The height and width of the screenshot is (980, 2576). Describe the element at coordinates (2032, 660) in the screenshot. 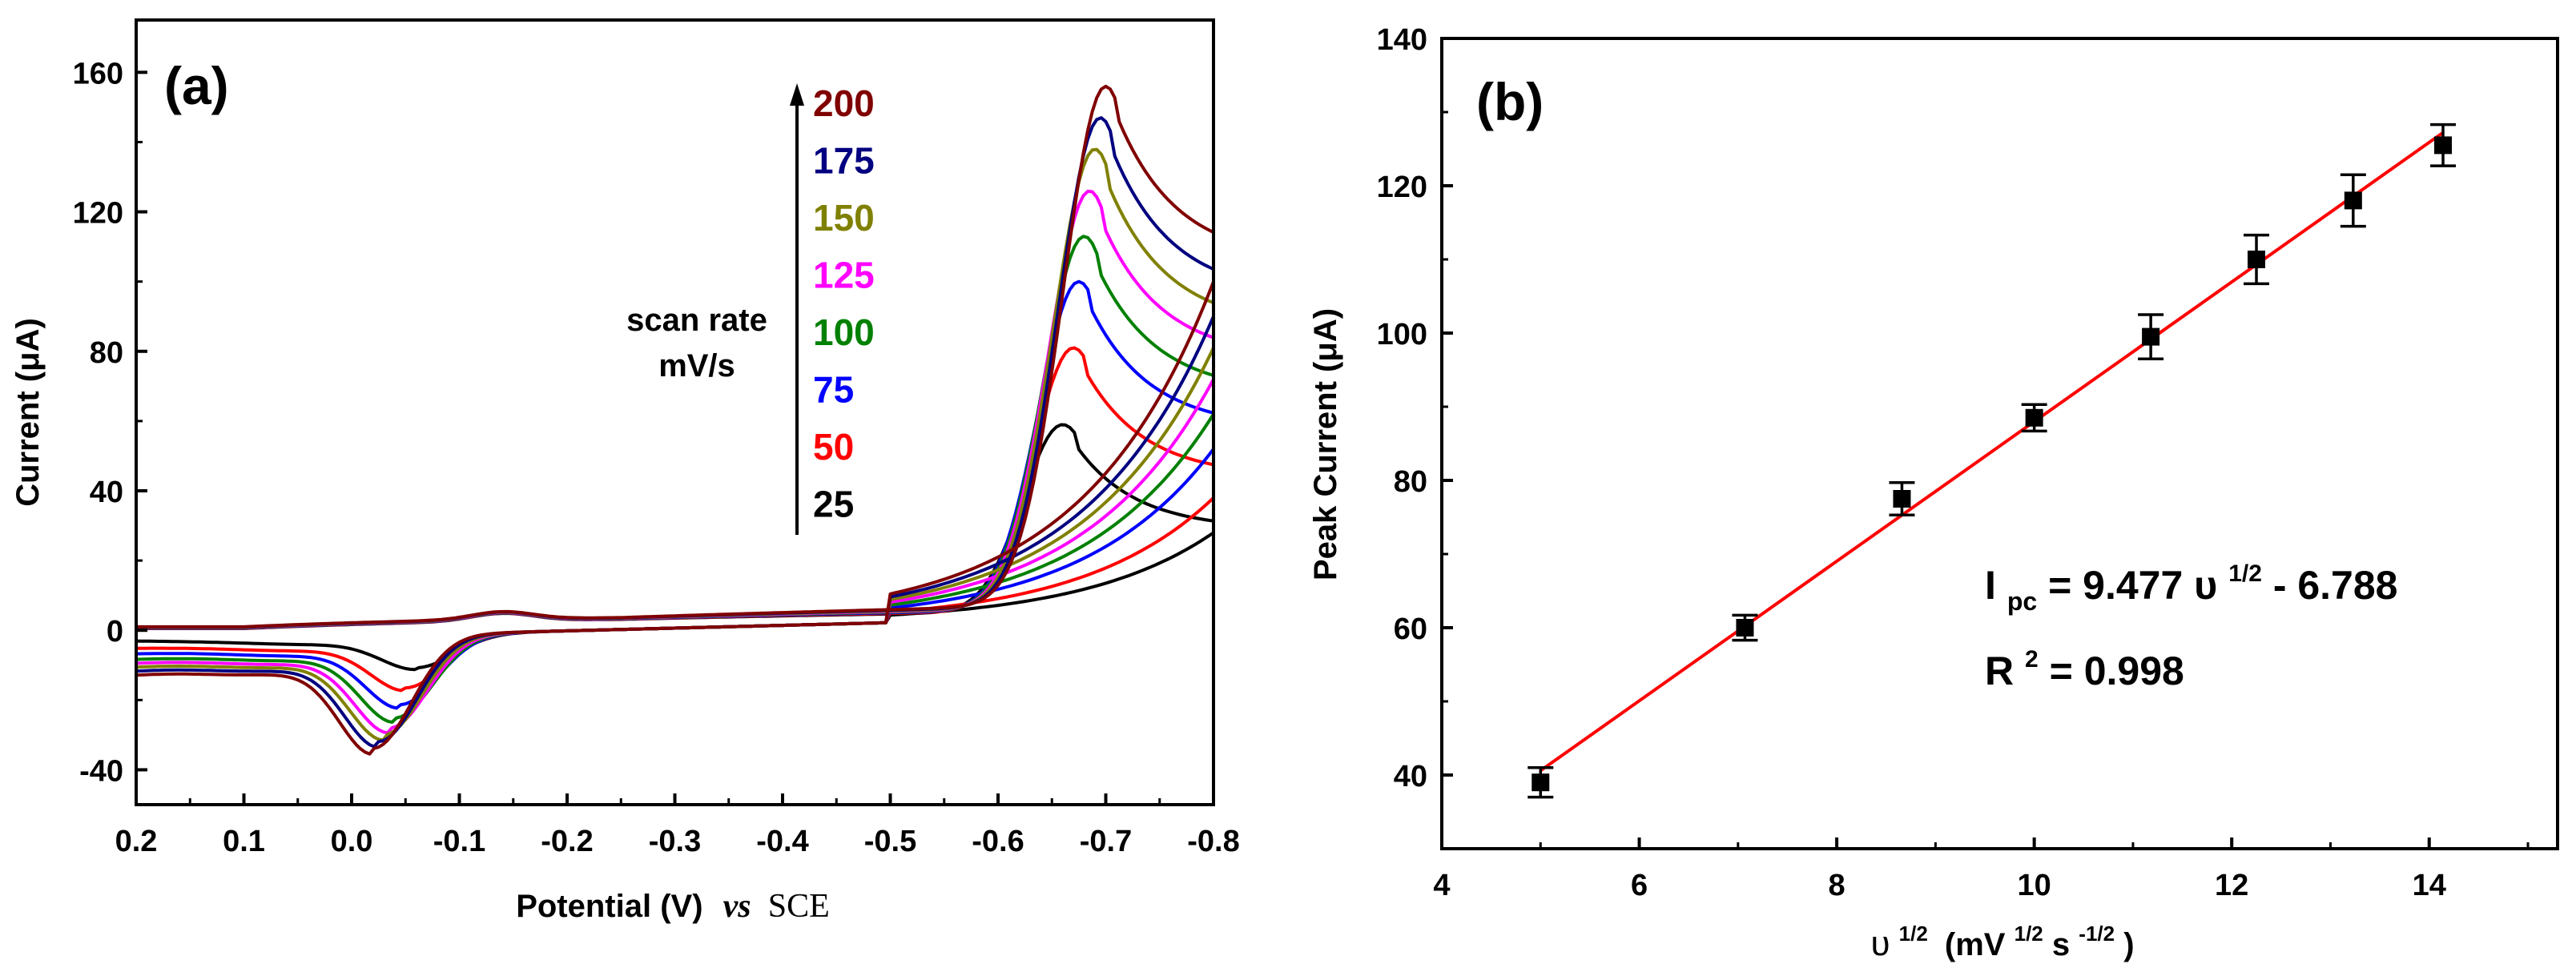

I see `r-squared-sup: 2` at that location.